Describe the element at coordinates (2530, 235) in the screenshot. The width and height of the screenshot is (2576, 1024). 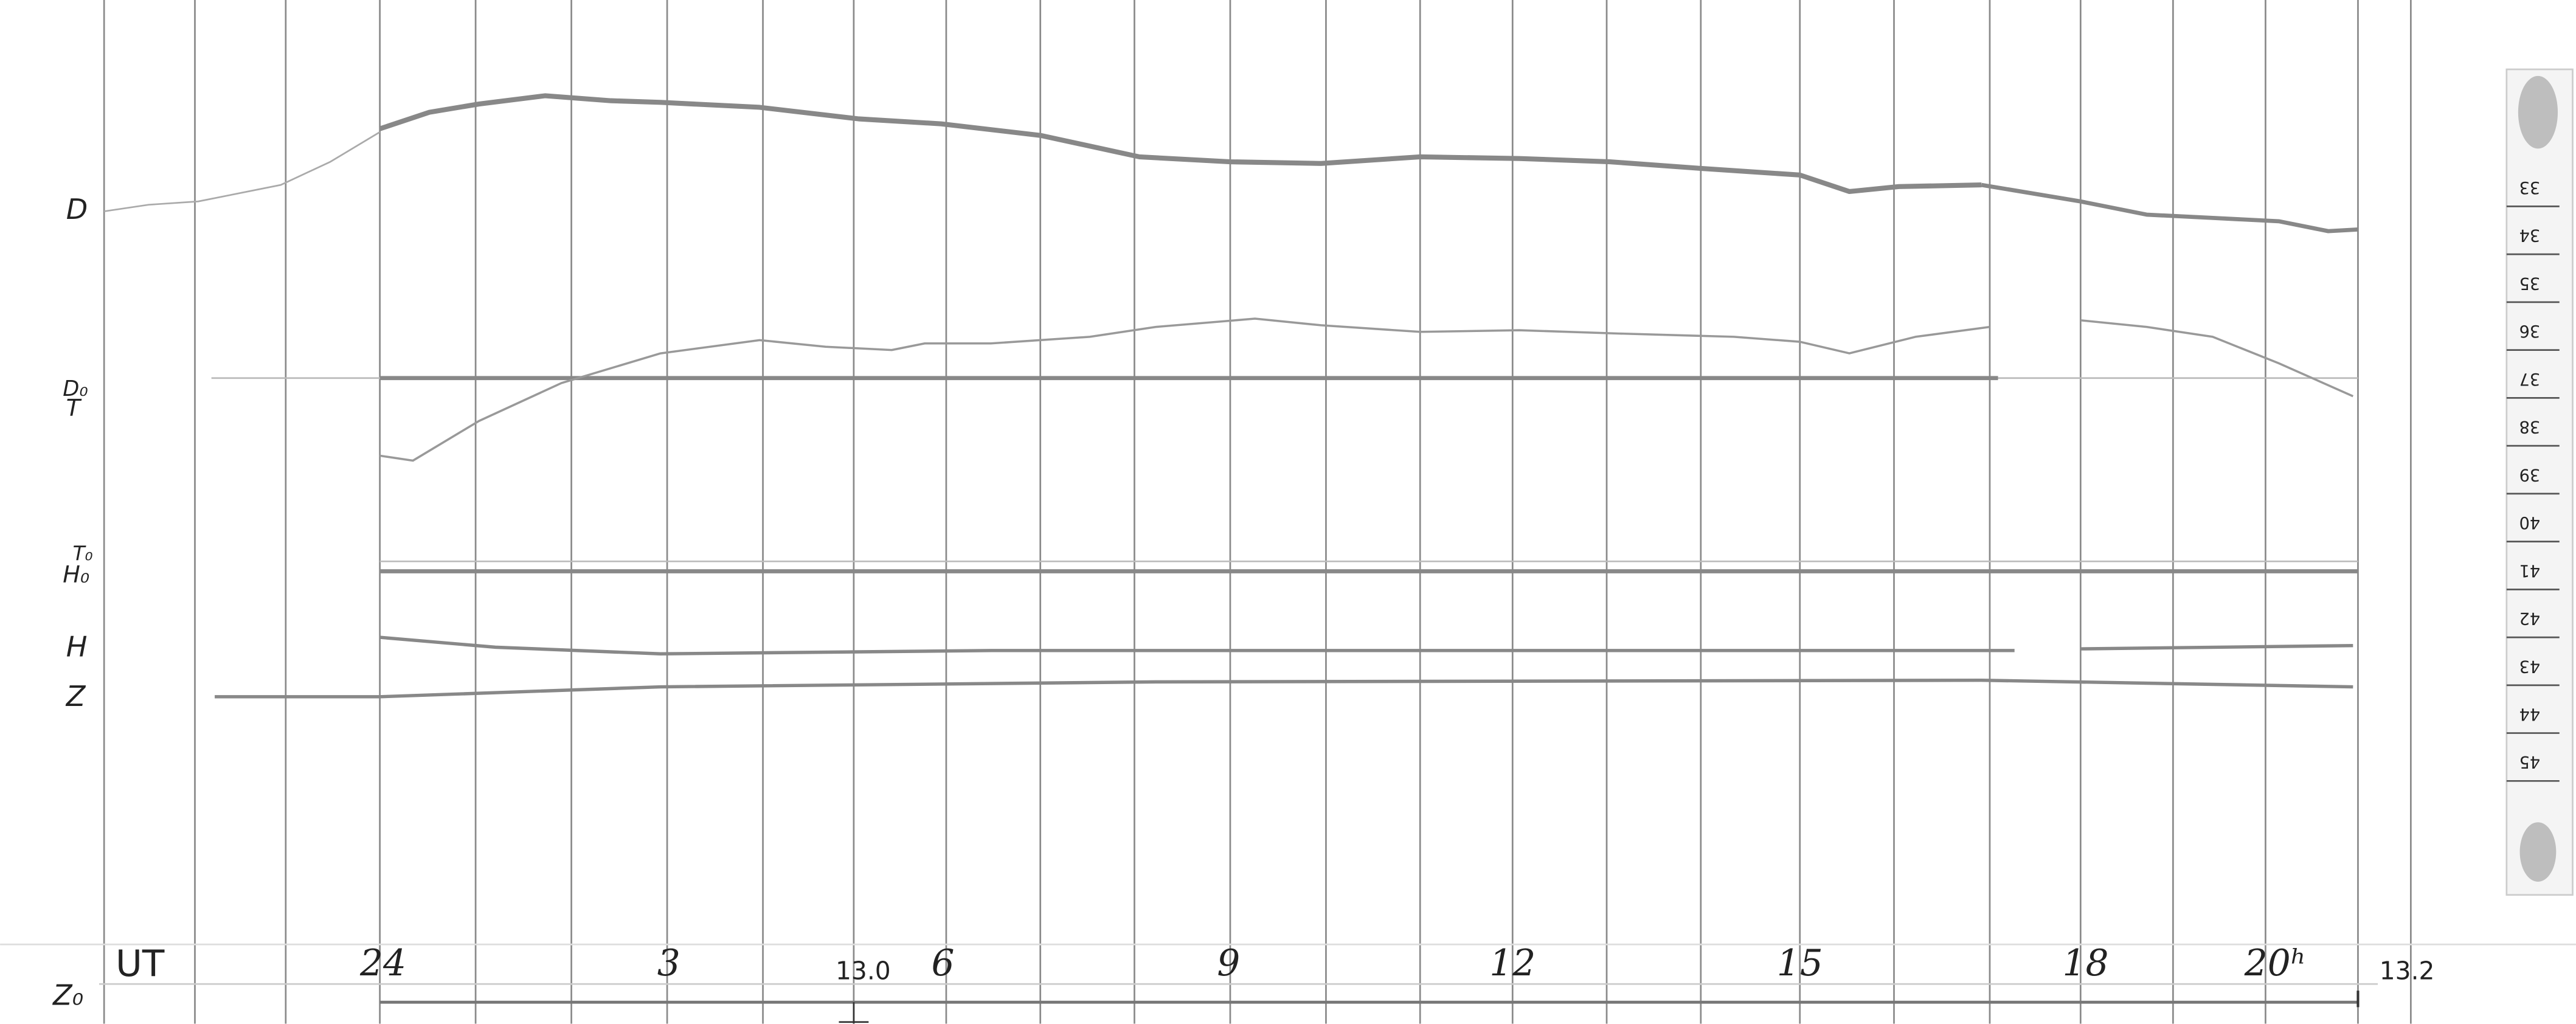
I see `scale-number: 34` at that location.